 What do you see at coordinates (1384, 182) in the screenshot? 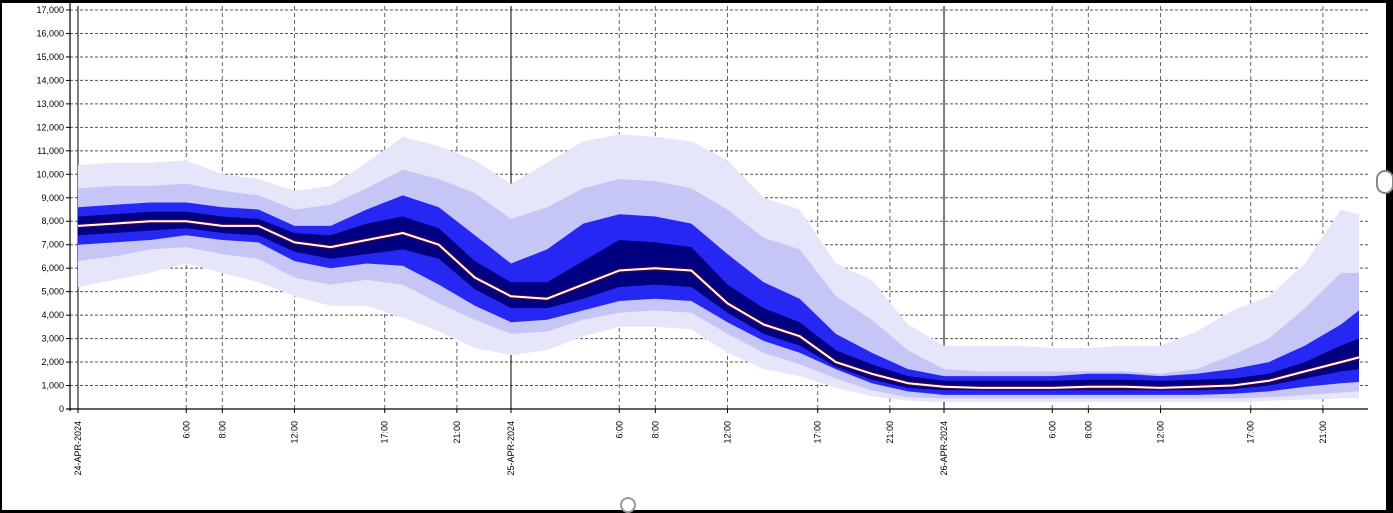
I see `scroll-handle` at bounding box center [1384, 182].